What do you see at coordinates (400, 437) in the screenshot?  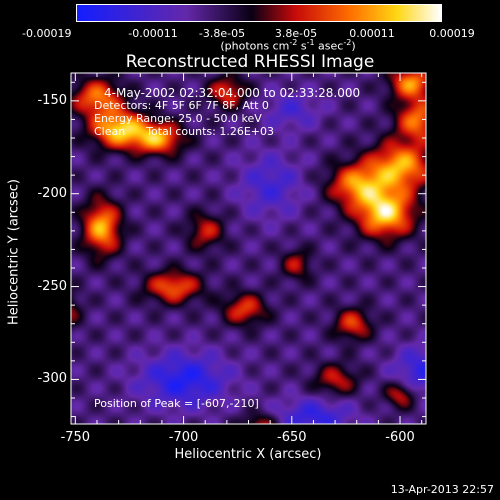 I see `x-tick-label: -600` at bounding box center [400, 437].